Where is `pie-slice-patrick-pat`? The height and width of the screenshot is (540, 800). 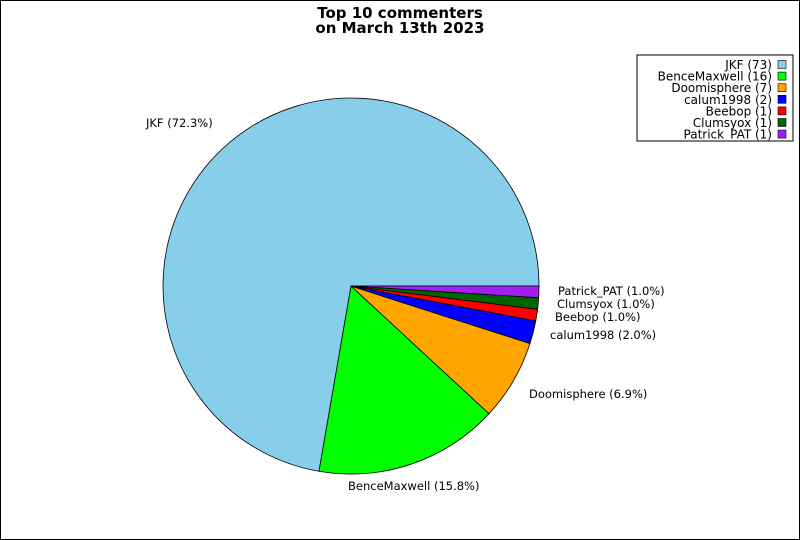
pie-slice-patrick-pat is located at coordinates (445, 292).